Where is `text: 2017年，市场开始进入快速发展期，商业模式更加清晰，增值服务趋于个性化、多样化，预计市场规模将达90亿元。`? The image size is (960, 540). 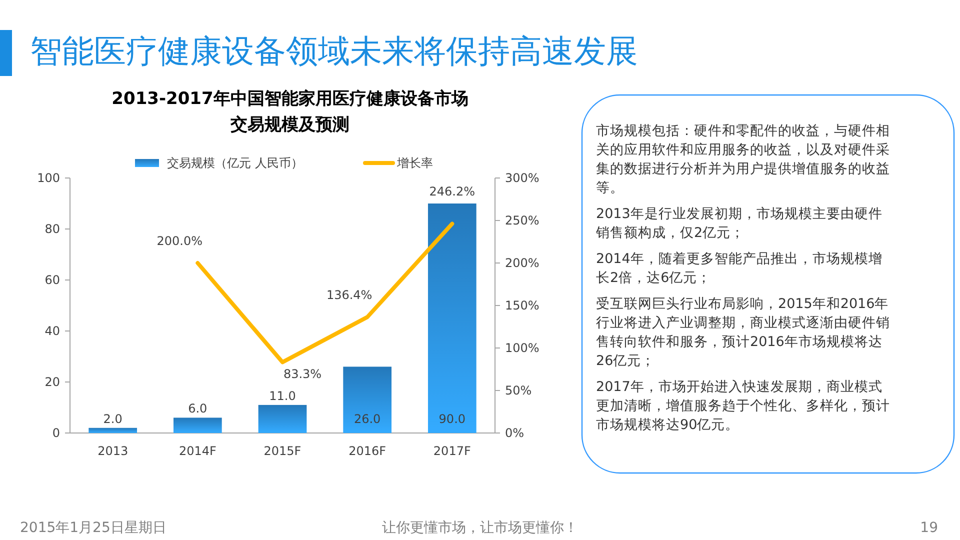
text: 2017年，市场开始进入快速发展期，商业模式更加清晰，增值服务趋于个性化、多样化，预计市场规模将达90亿元。 is located at coordinates (743, 406).